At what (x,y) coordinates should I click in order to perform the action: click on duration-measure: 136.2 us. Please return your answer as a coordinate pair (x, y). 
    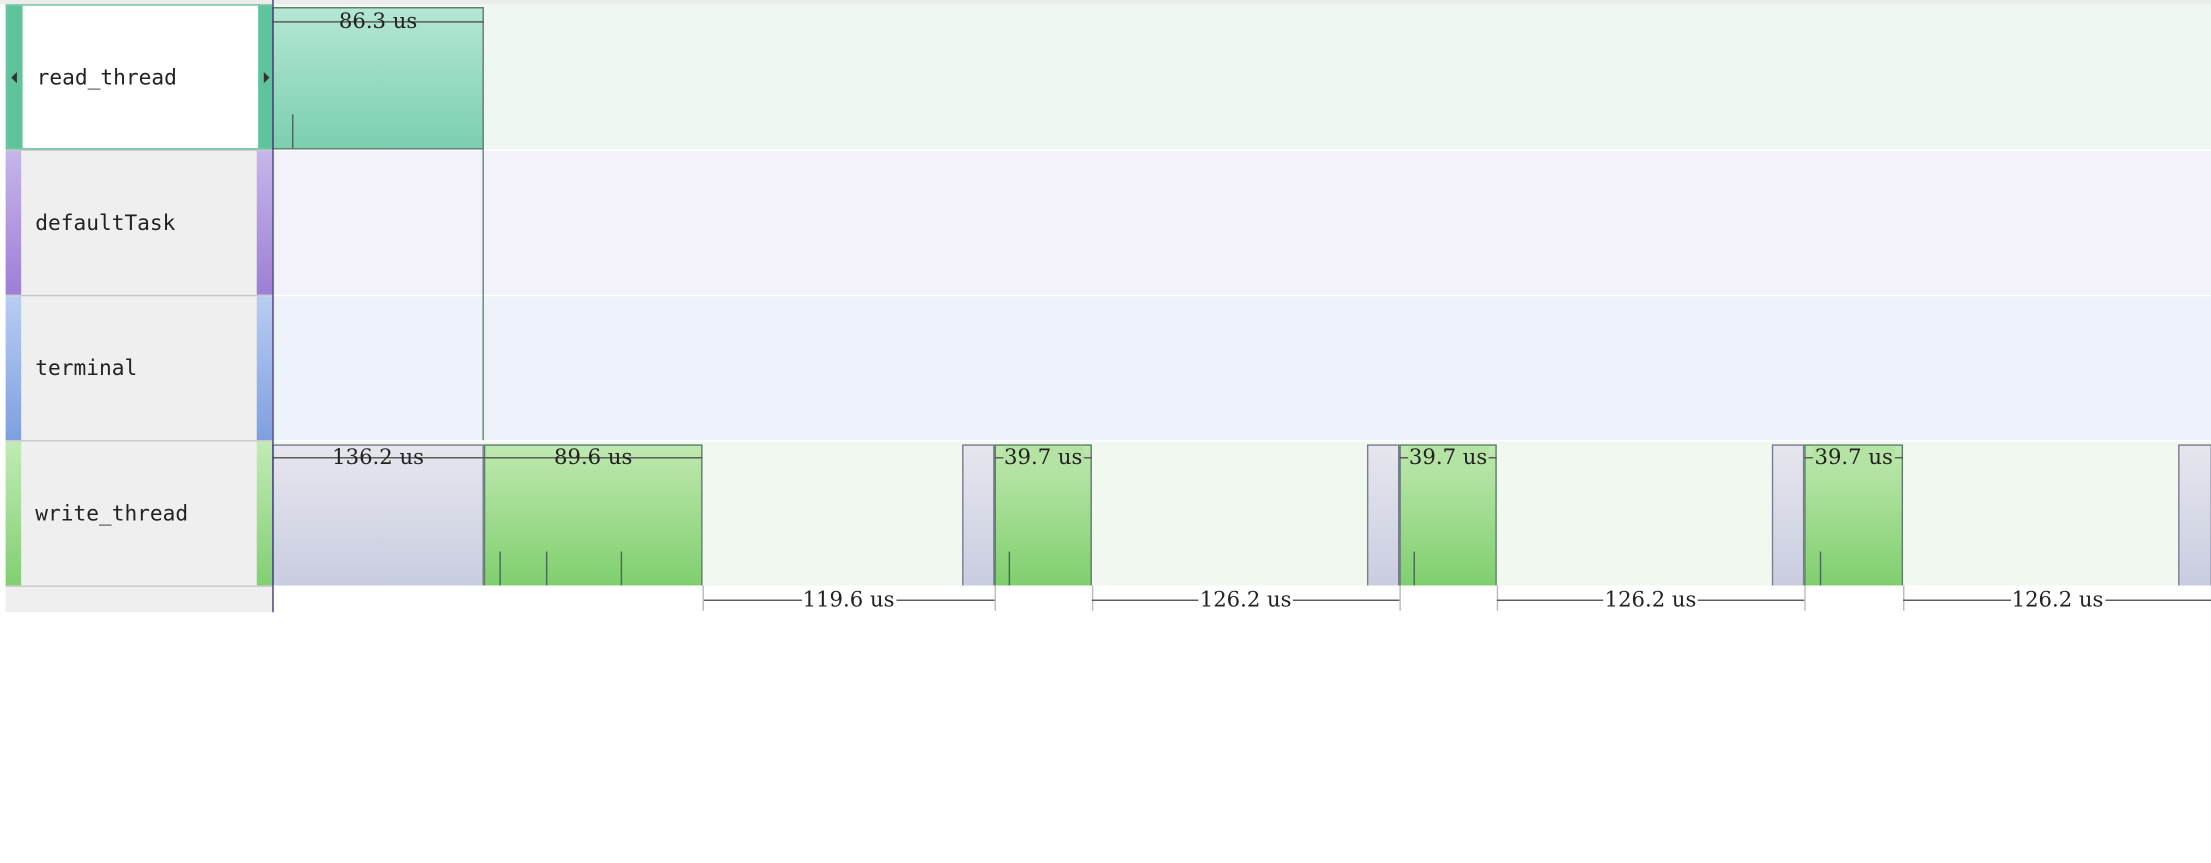
    Looking at the image, I should click on (378, 457).